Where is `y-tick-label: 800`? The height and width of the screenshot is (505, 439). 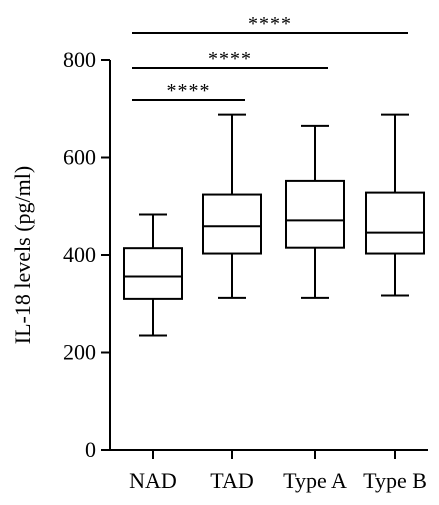 y-tick-label: 800 is located at coordinates (79, 59).